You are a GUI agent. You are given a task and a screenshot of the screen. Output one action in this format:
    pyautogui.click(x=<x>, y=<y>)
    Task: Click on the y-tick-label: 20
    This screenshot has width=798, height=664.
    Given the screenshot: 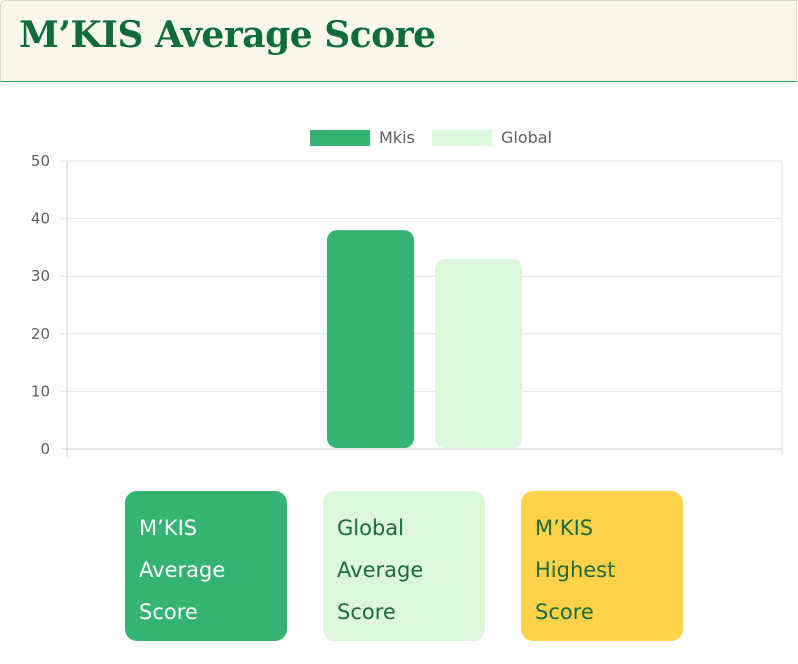 What is the action you would take?
    pyautogui.click(x=40, y=334)
    